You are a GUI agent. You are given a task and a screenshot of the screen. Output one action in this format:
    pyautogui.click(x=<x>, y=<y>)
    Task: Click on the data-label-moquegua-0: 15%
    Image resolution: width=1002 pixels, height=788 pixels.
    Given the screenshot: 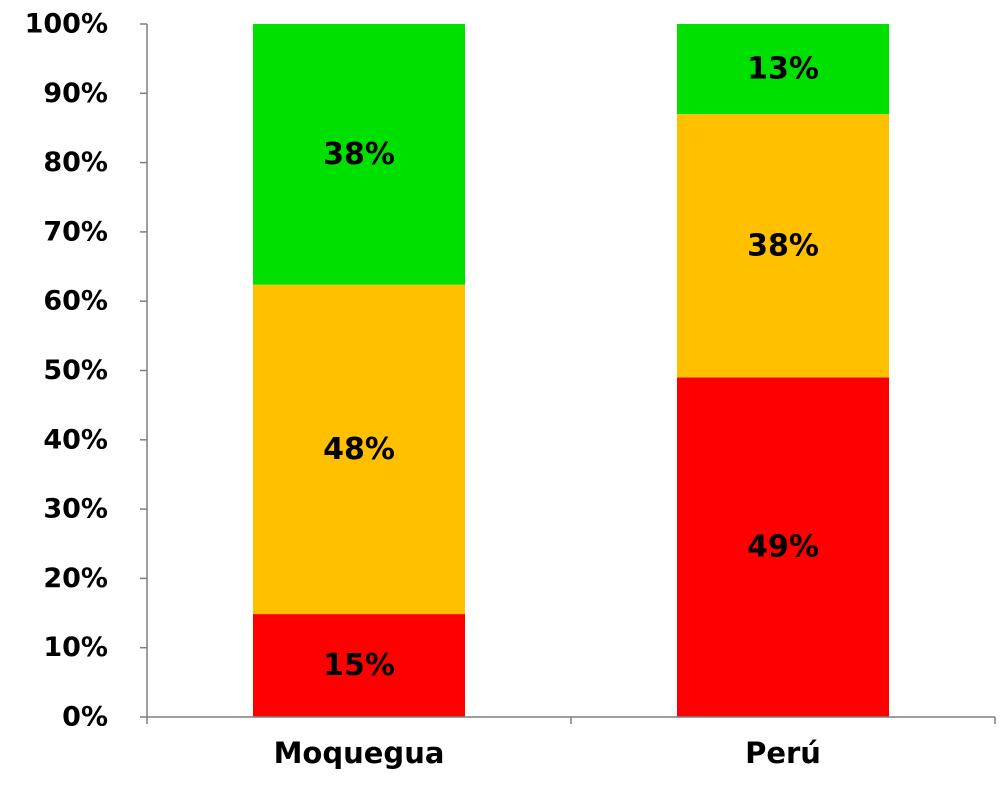 What is the action you would take?
    pyautogui.click(x=359, y=665)
    